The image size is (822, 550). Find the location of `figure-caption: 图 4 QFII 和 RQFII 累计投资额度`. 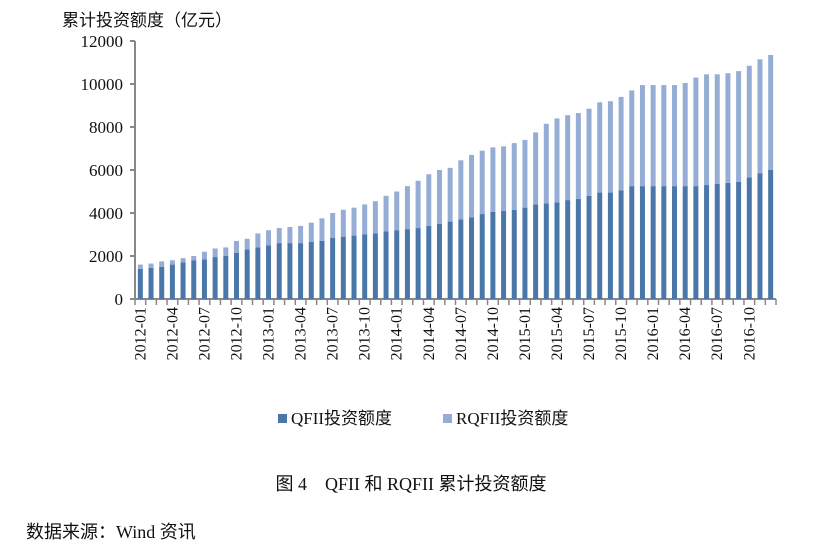

figure-caption: 图 4 QFII 和 RQFII 累计投资额度 is located at coordinates (411, 484).